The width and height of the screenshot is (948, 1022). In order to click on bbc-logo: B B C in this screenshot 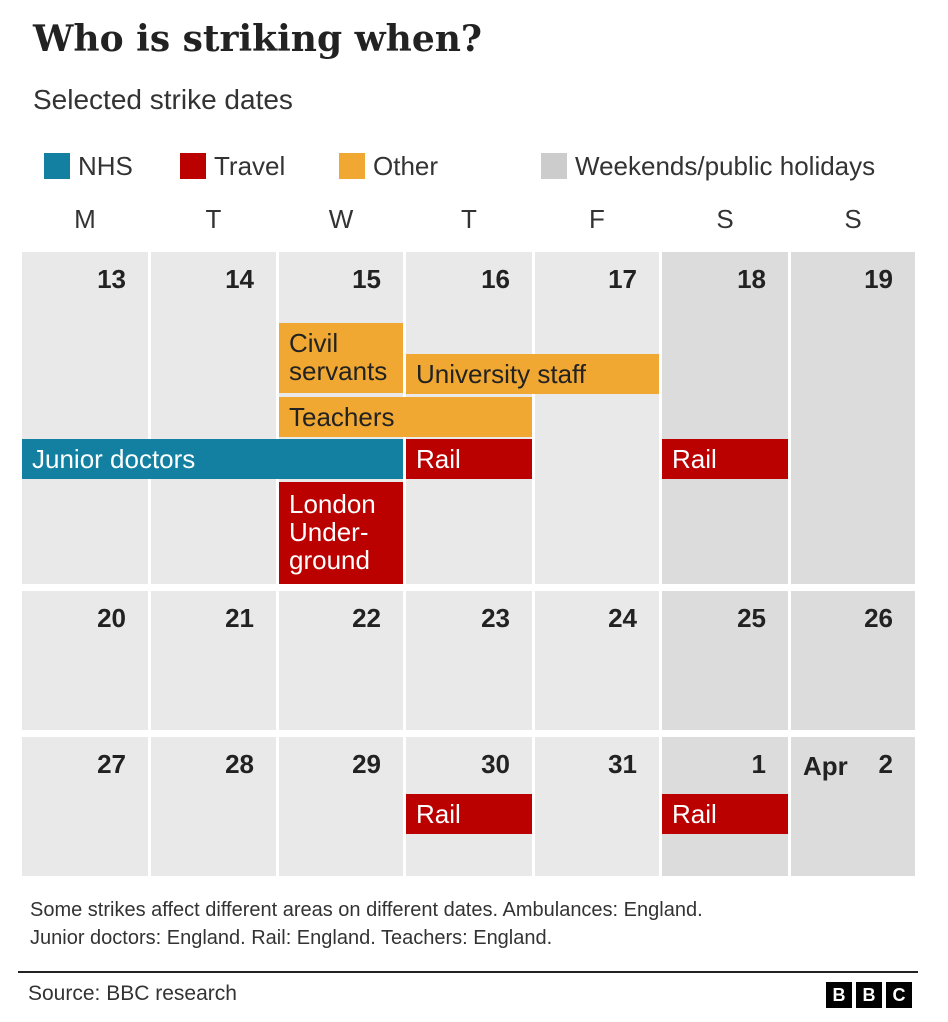, I will do `click(867, 995)`.